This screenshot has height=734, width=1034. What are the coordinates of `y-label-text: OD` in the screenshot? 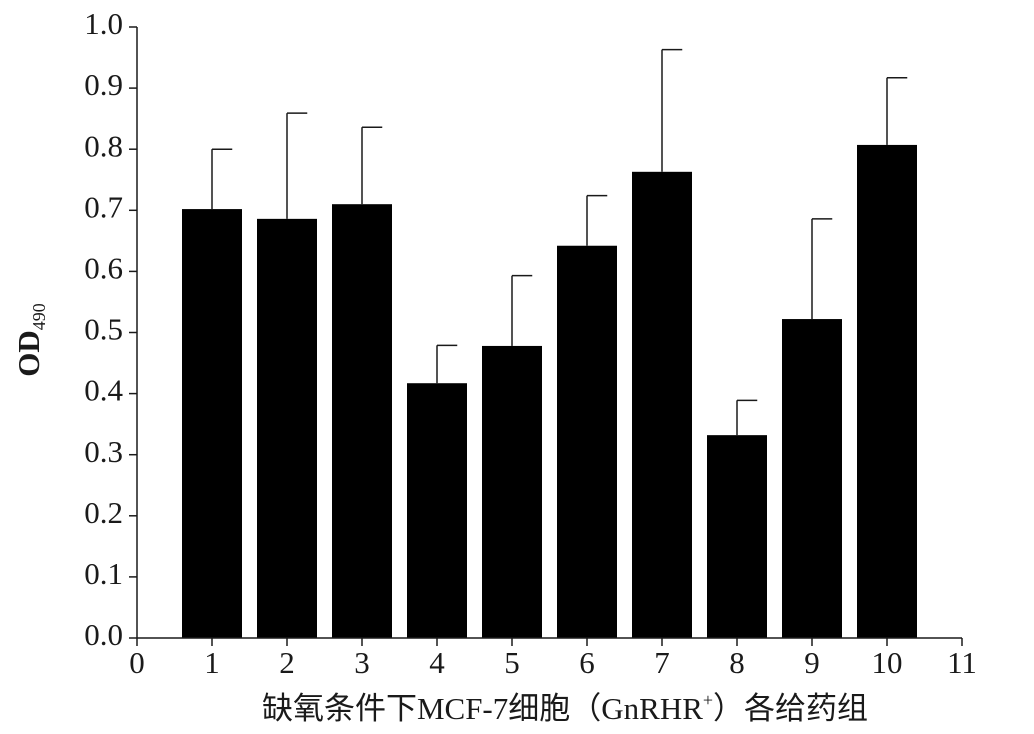 It's located at (28, 353).